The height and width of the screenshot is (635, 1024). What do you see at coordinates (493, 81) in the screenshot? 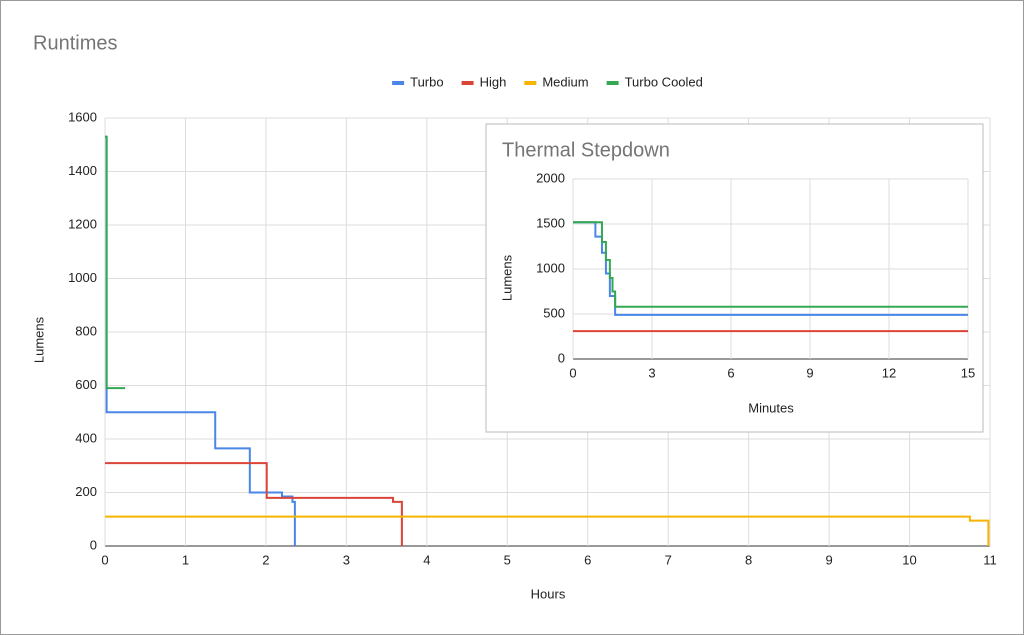
I see `legend-label: High` at bounding box center [493, 81].